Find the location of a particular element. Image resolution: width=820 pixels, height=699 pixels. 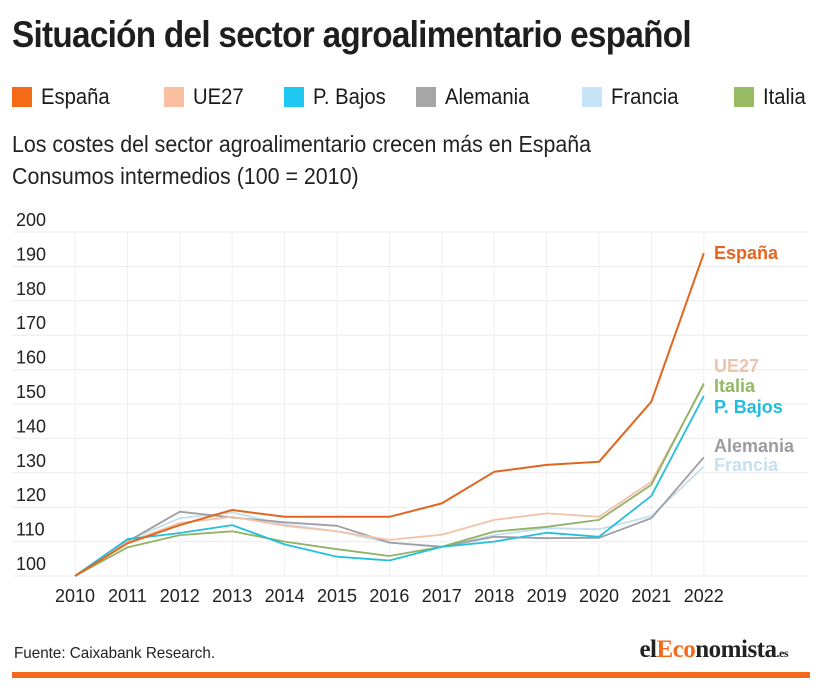

legend-item-p-bajos: P. Bajos is located at coordinates (350, 97).